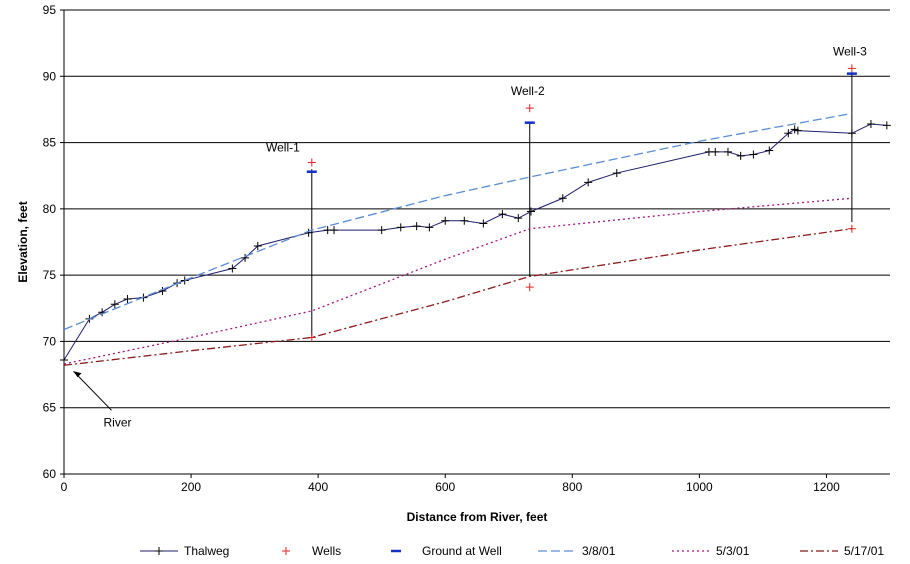  What do you see at coordinates (599, 551) in the screenshot?
I see `legend-label-3-8-01: 3/8/01` at bounding box center [599, 551].